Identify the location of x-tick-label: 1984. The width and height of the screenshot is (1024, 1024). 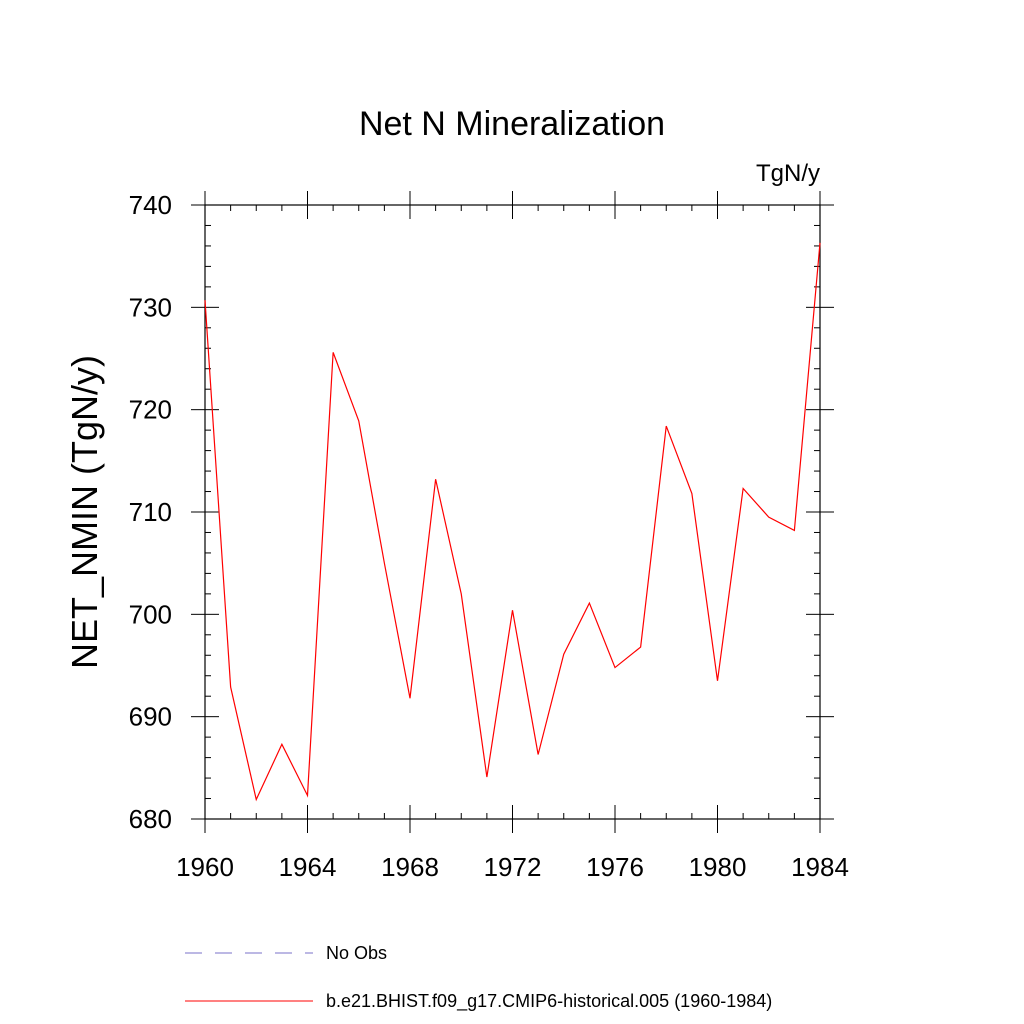
(820, 867).